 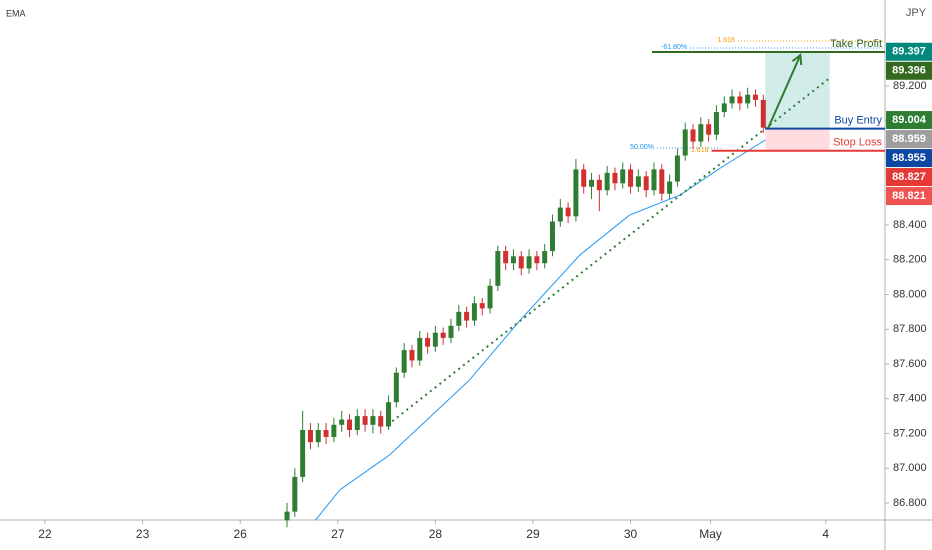 I want to click on price-label: 88.827, so click(x=909, y=177).